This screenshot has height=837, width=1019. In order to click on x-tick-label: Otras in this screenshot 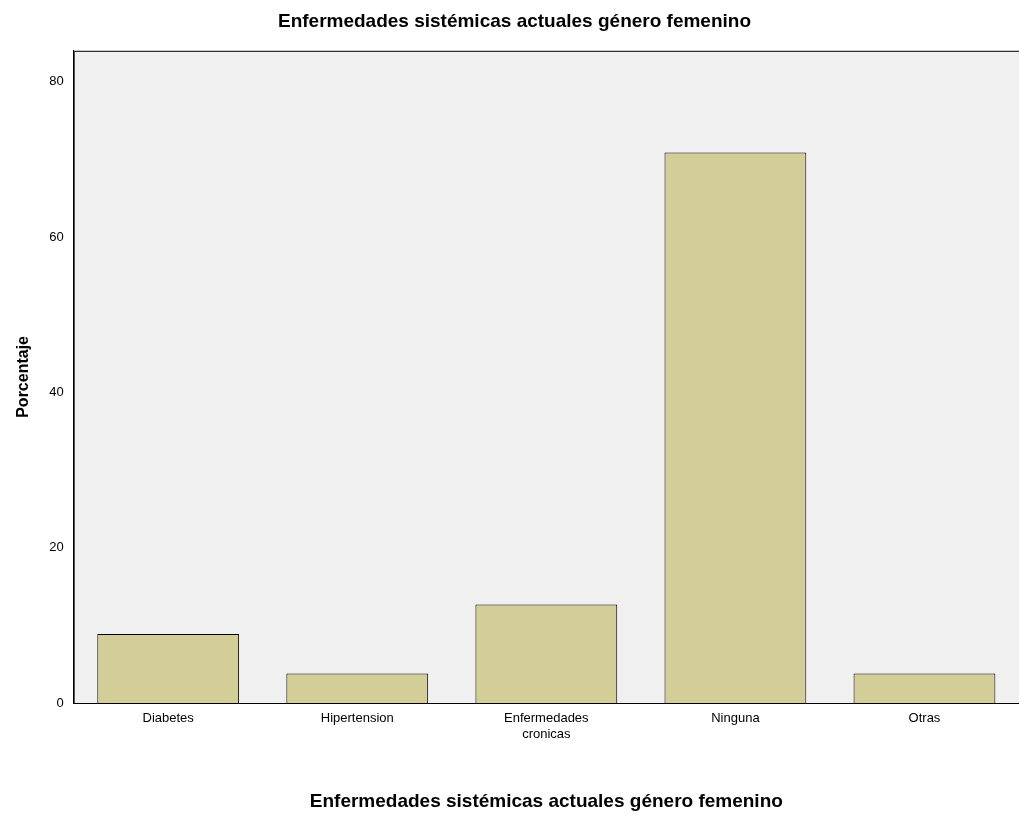, I will do `click(924, 718)`.